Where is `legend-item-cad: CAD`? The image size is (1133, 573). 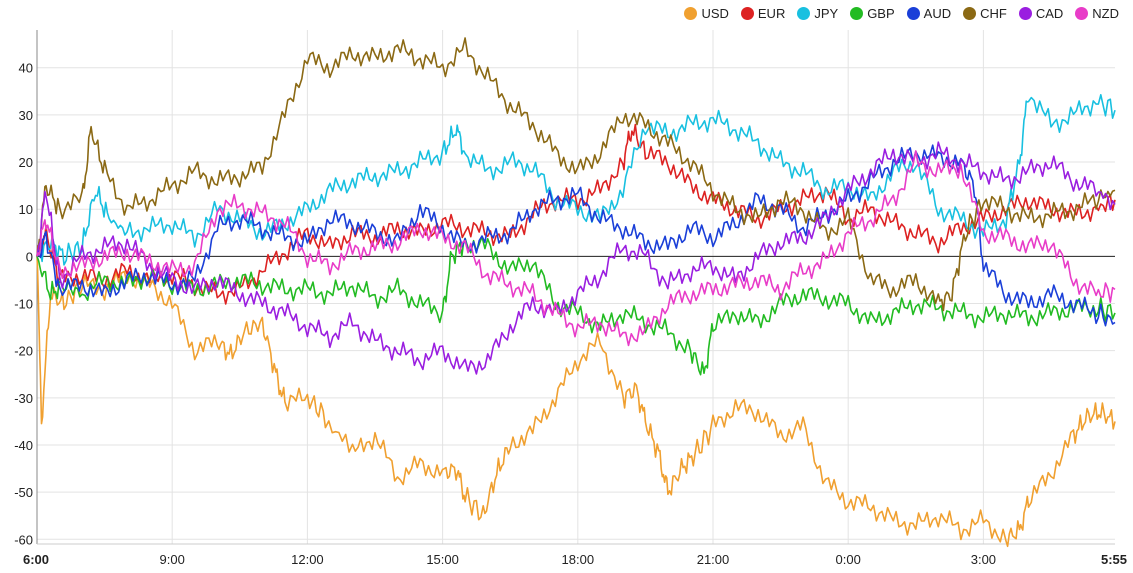 legend-item-cad: CAD is located at coordinates (1041, 13).